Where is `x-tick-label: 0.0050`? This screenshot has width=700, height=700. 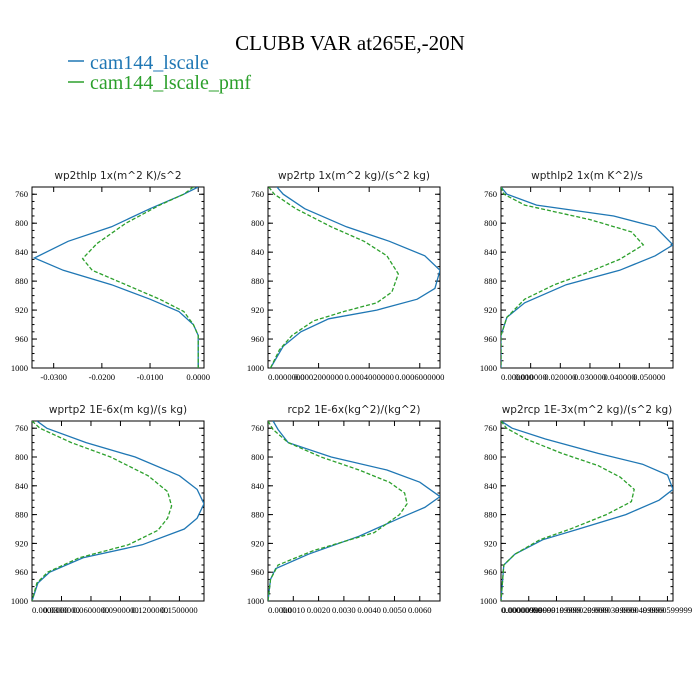
x-tick-label: 0.0050 is located at coordinates (395, 610).